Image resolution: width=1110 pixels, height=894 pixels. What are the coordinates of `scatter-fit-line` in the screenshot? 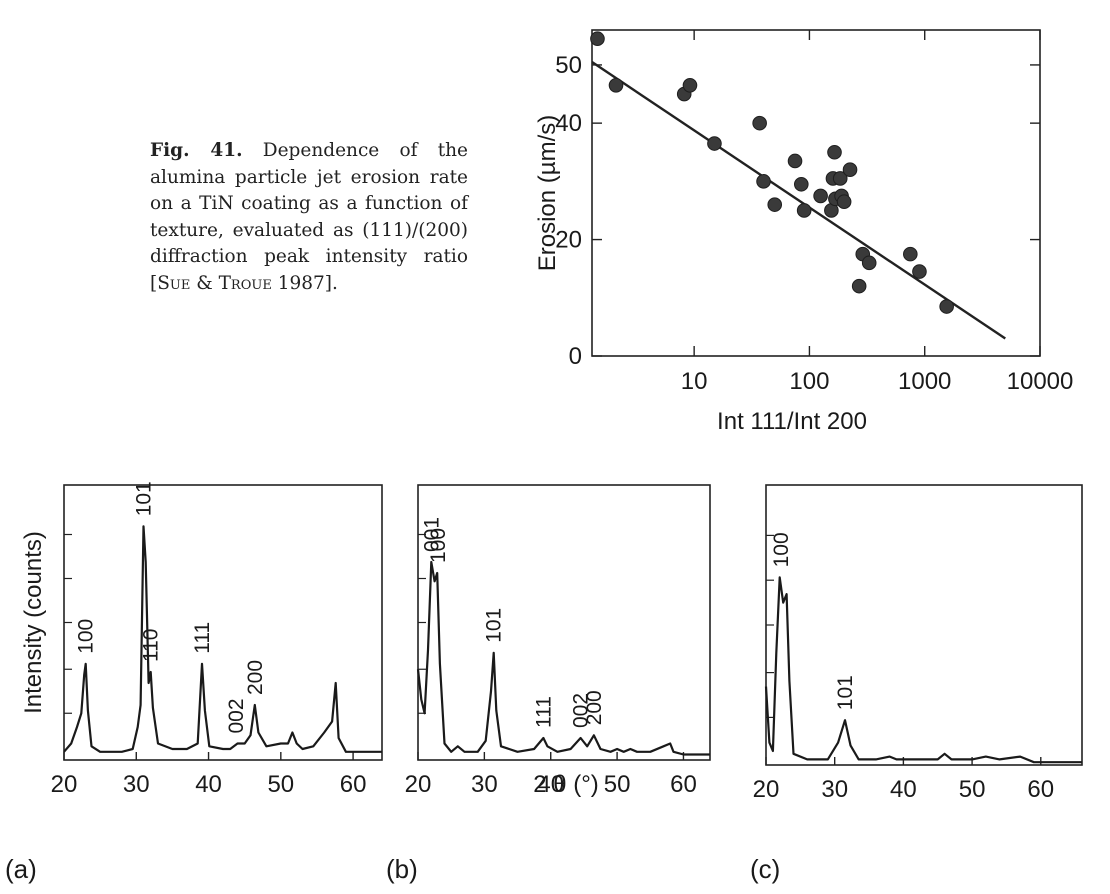 It's located at (798, 200).